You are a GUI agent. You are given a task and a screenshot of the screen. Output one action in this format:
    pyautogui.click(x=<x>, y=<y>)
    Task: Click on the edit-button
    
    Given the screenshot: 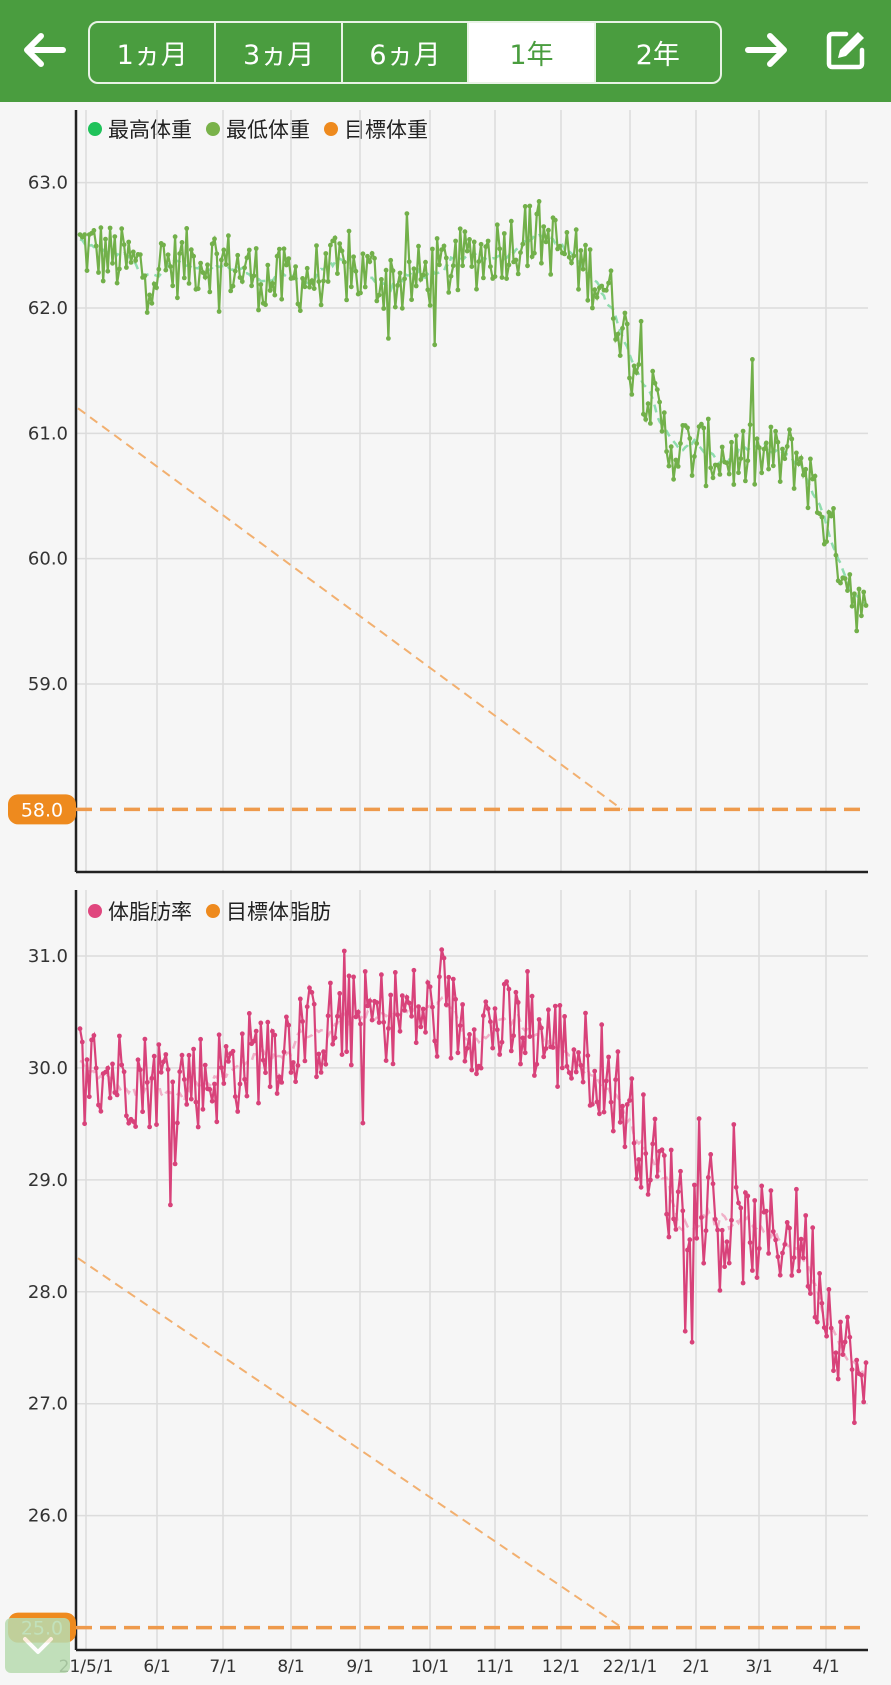 What is the action you would take?
    pyautogui.click(x=846, y=50)
    